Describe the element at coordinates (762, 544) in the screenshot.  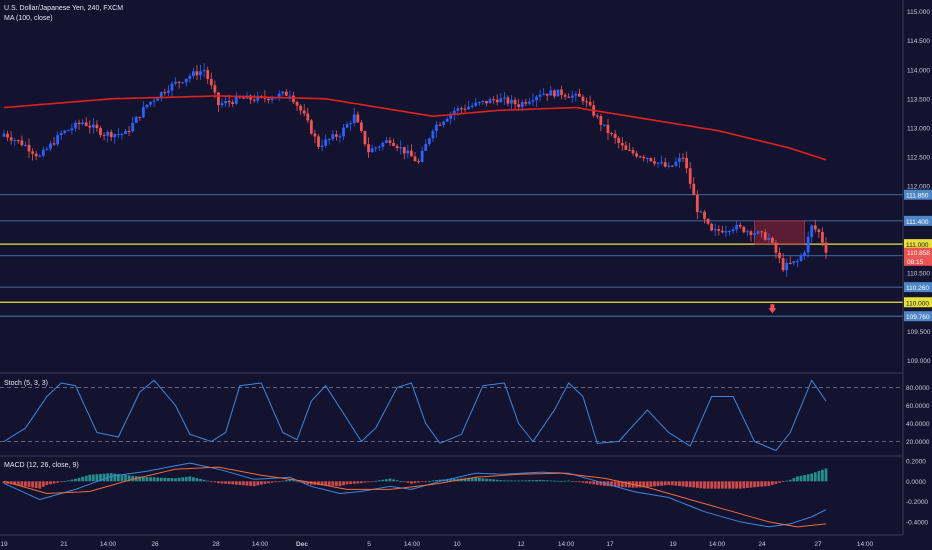
I see `time-axis-tick: 24` at that location.